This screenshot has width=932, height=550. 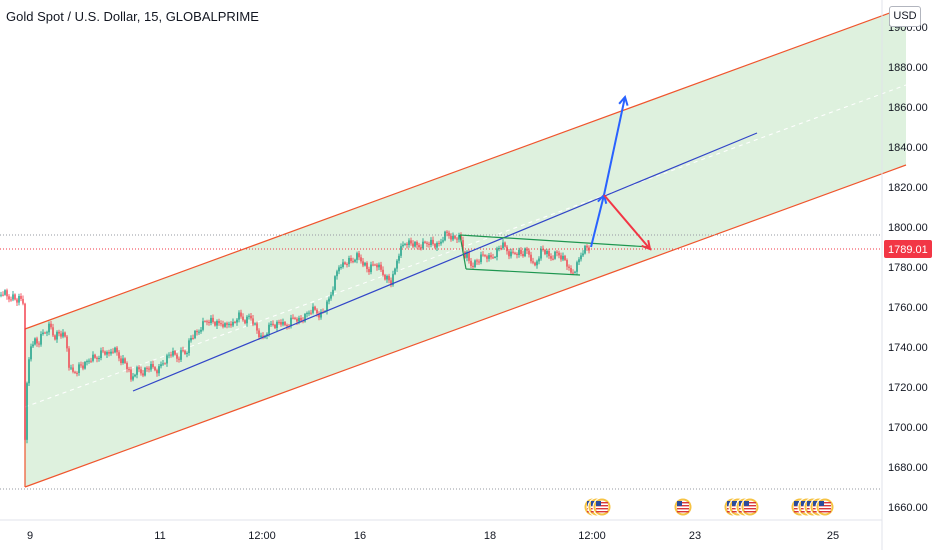 I want to click on y-tick-label: 1820.00, so click(x=908, y=188).